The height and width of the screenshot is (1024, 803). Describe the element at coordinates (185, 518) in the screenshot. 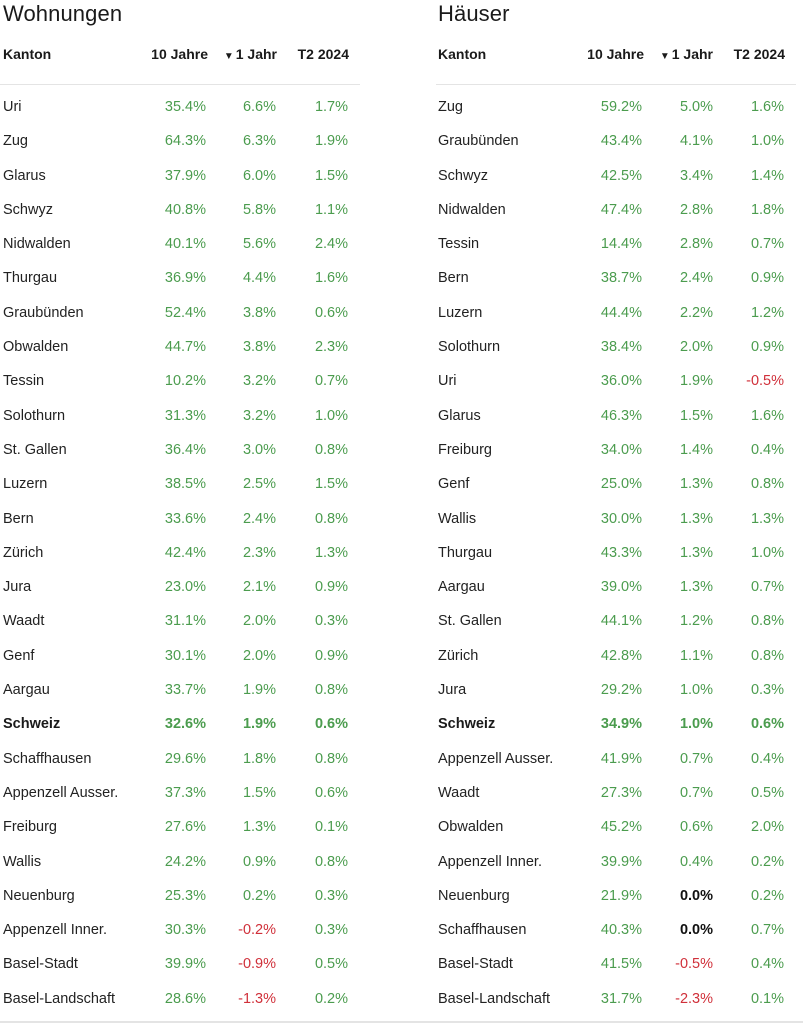

I see `zehn-jahre-cell: 33.6%` at that location.